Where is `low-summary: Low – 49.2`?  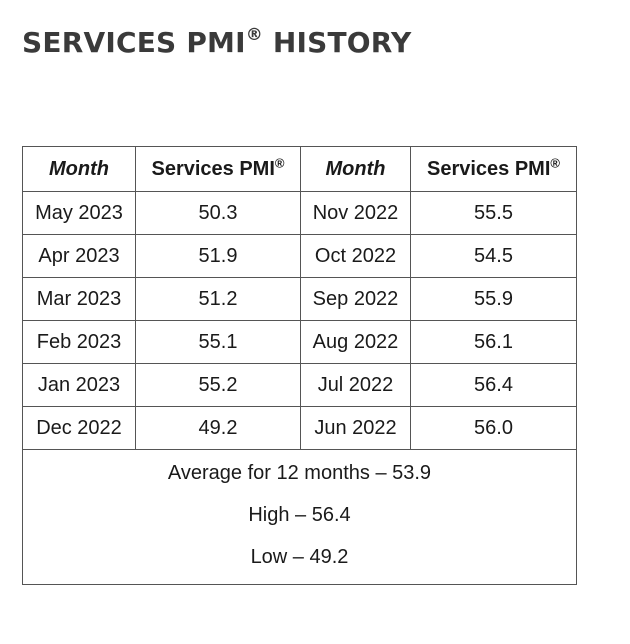 low-summary: Low – 49.2 is located at coordinates (299, 557).